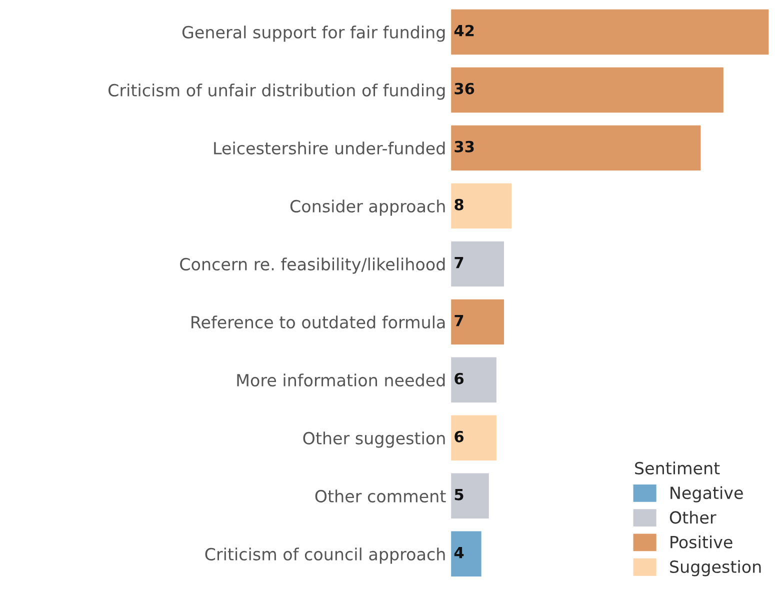  I want to click on y-tick-label: Criticism of council approach, so click(325, 556).